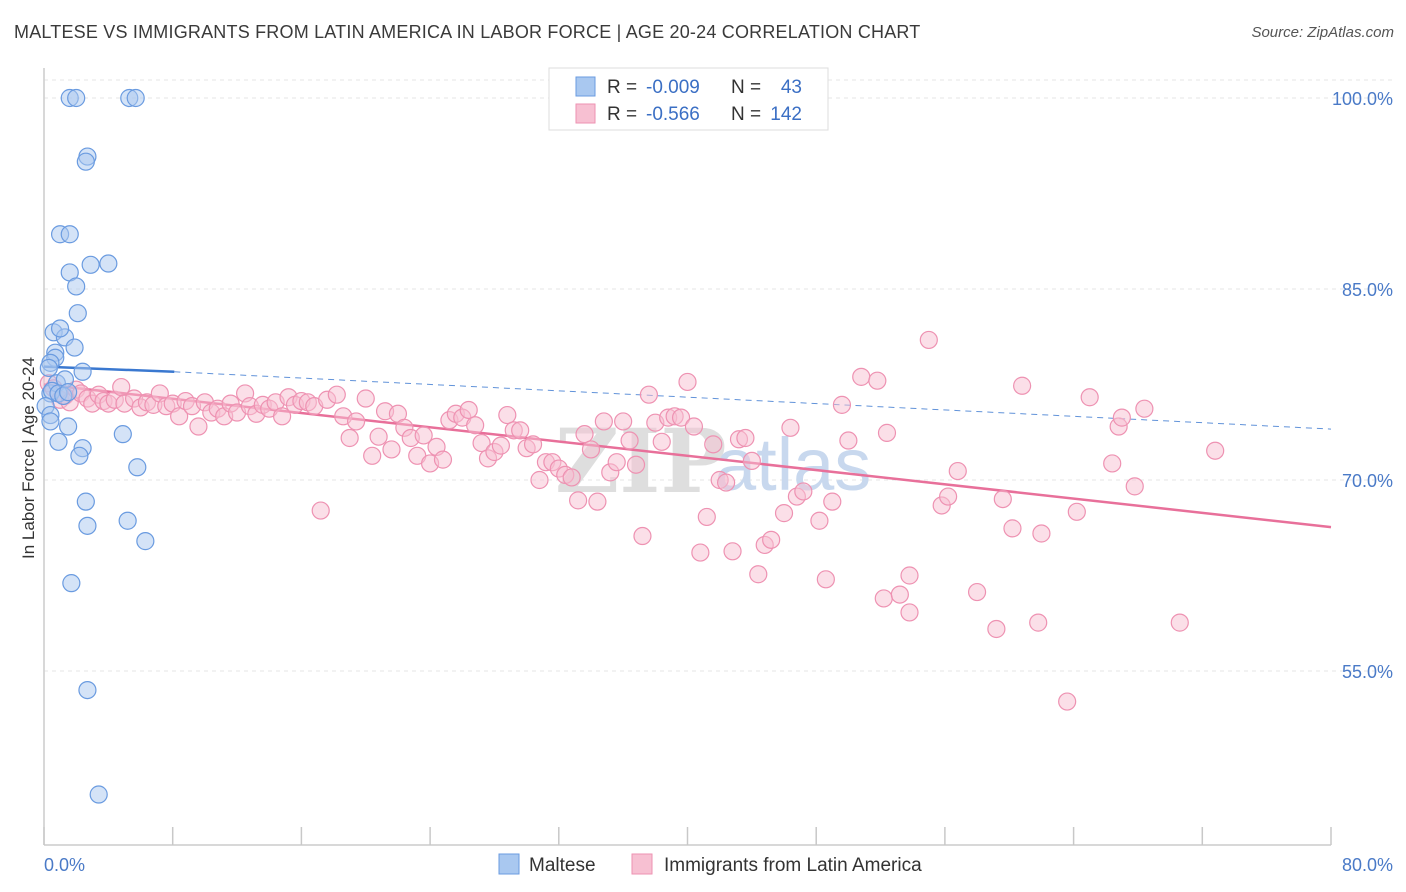 The image size is (1406, 892). What do you see at coordinates (585, 113) in the screenshot?
I see `legend-swatch-latin` at bounding box center [585, 113].